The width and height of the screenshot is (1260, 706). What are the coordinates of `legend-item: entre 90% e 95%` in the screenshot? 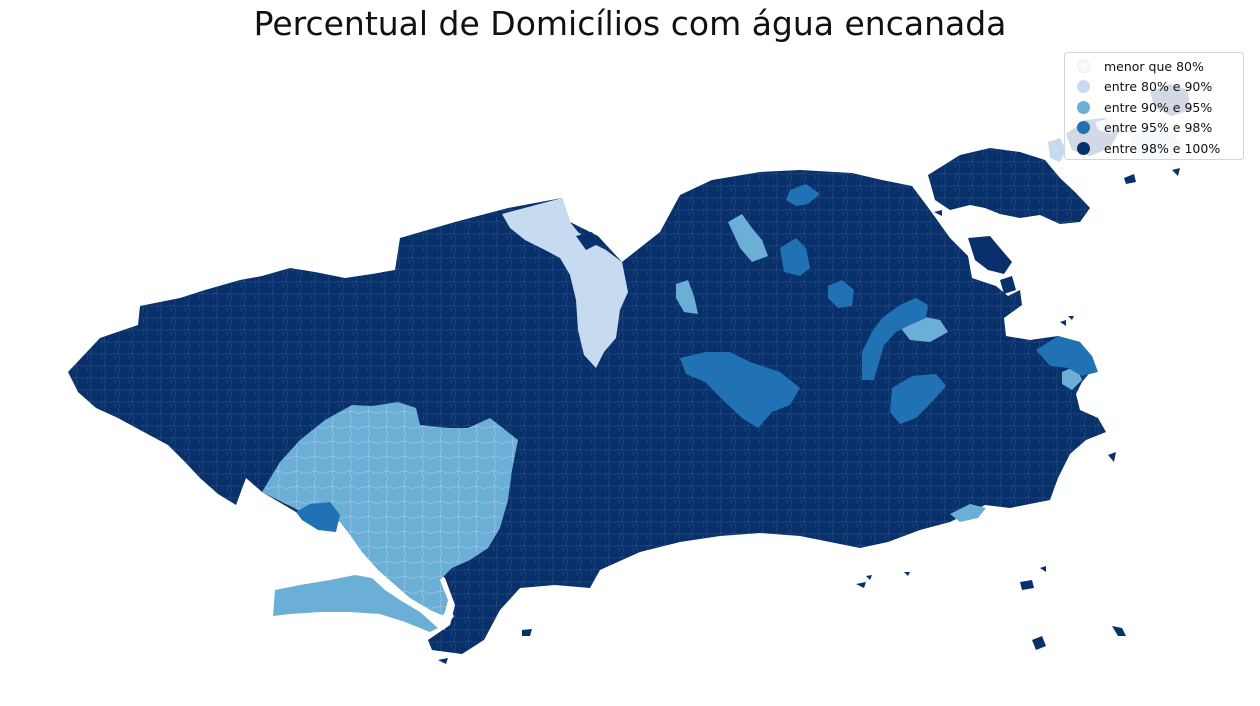 It's located at (1154, 107).